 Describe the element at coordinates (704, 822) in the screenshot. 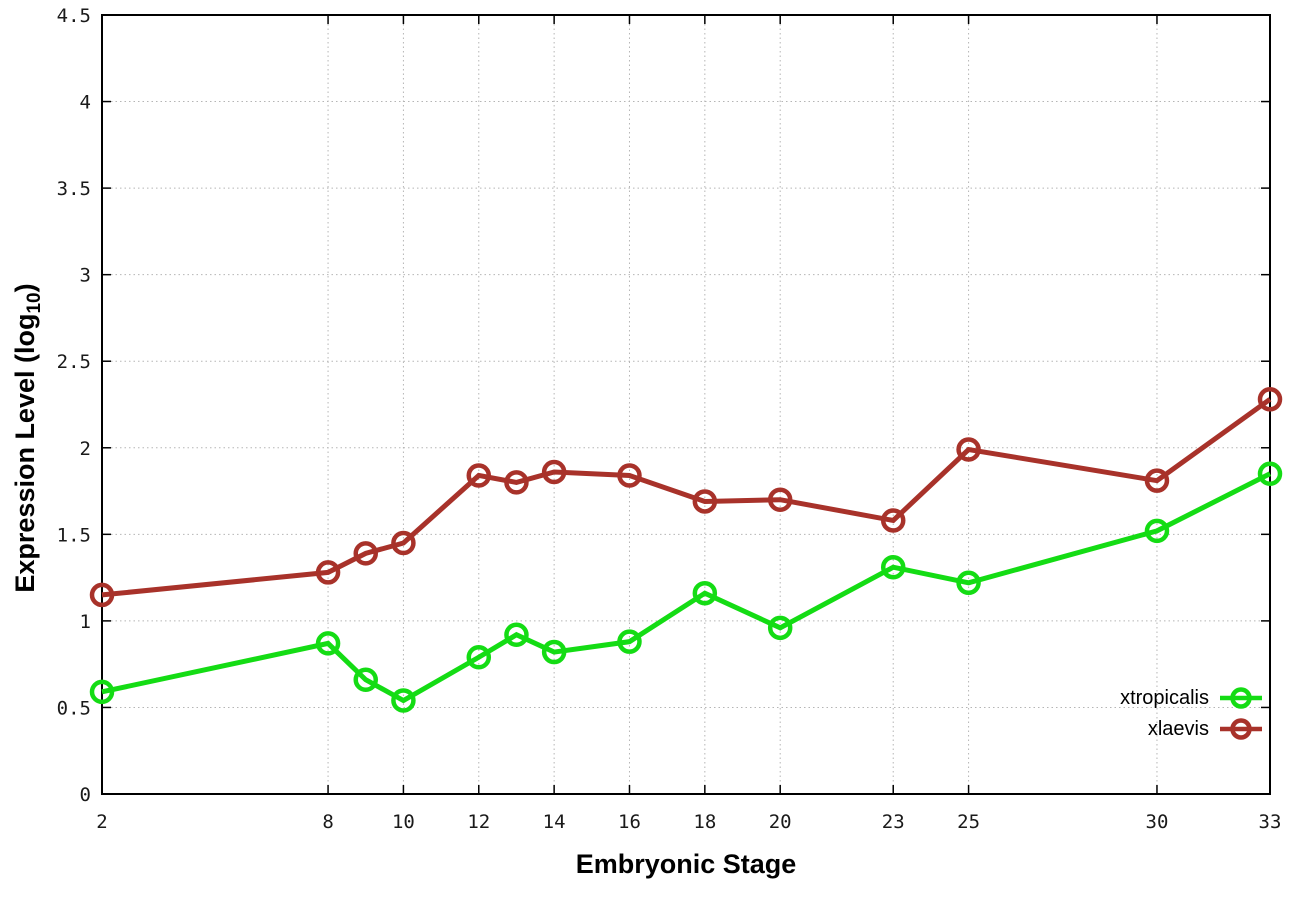

I see `x-tick-label: 18` at that location.